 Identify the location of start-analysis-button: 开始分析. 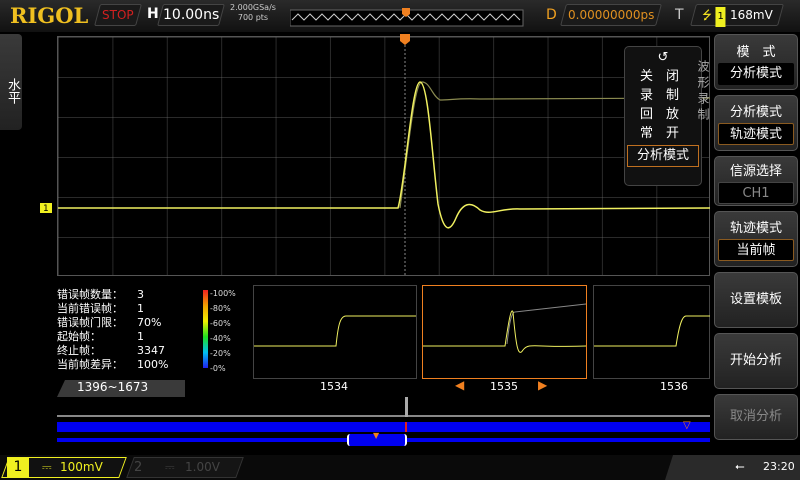
(756, 361).